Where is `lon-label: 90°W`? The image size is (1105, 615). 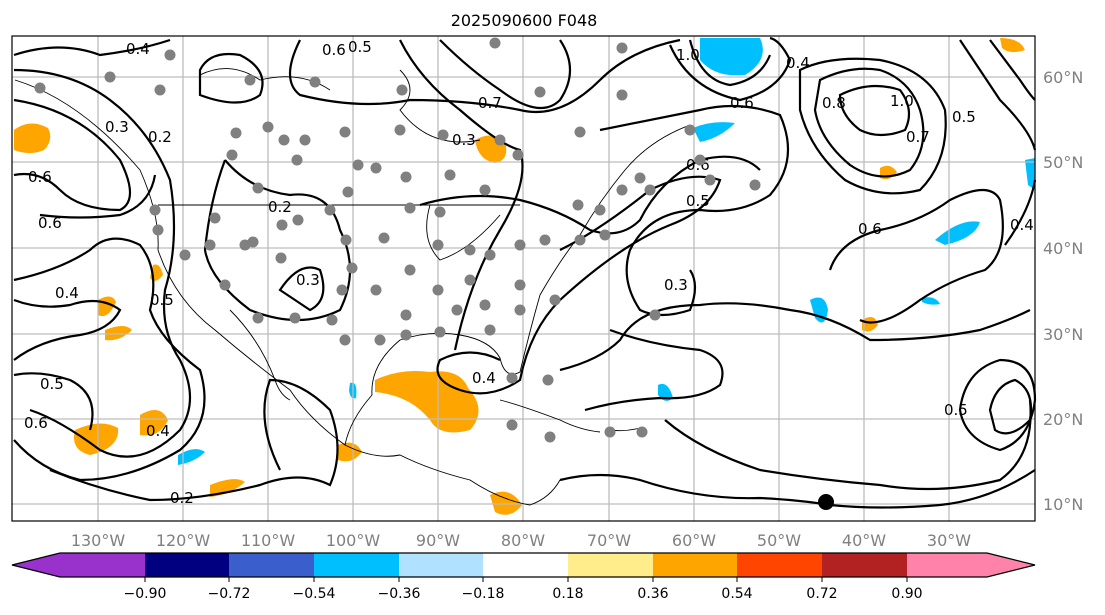 lon-label: 90°W is located at coordinates (438, 540).